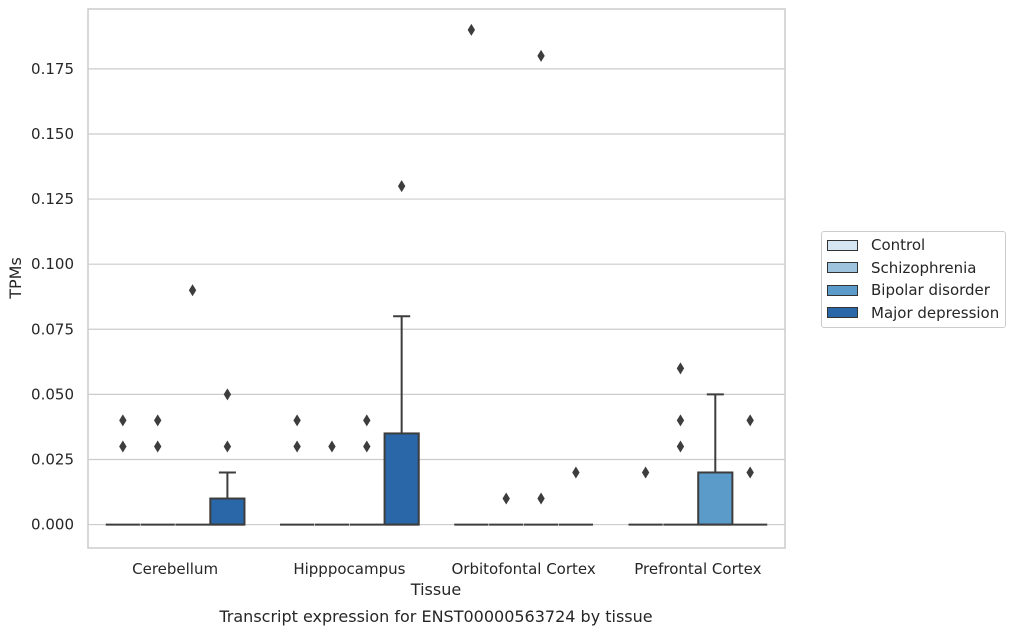 The height and width of the screenshot is (634, 1017). What do you see at coordinates (52, 525) in the screenshot?
I see `y-tick-label: 0.000` at bounding box center [52, 525].